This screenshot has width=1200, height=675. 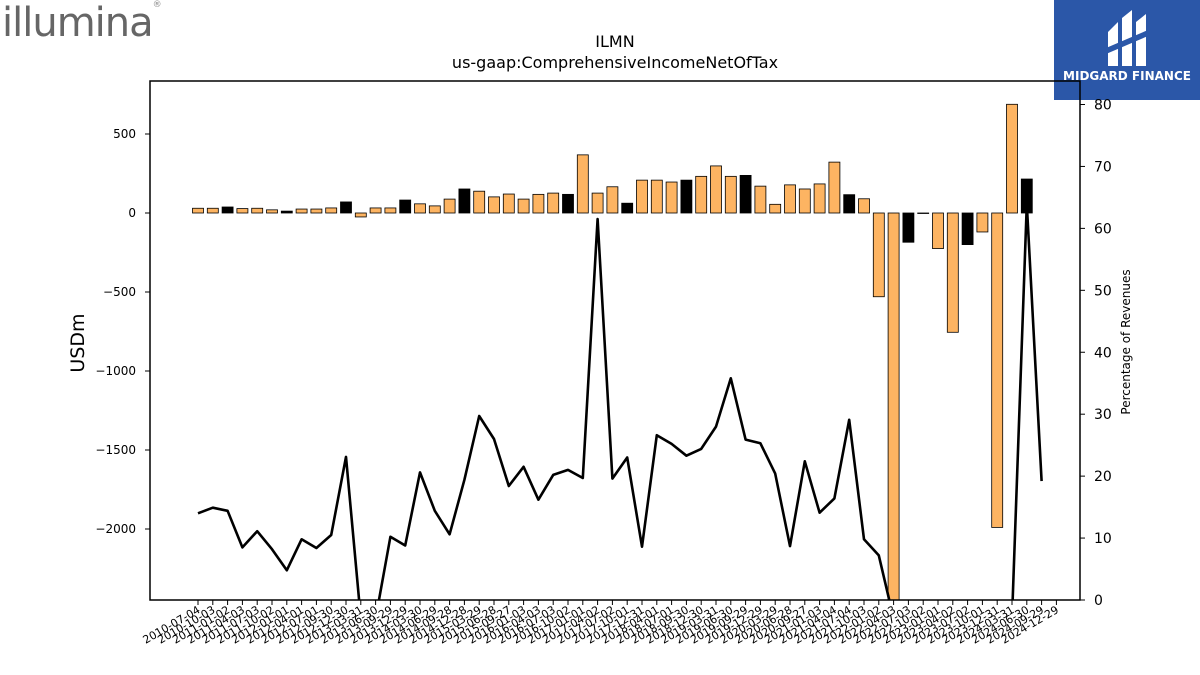 I want to click on chart-subtitle: us-gaap:ComprehensiveIncomeNetOfTax, so click(x=615, y=62).